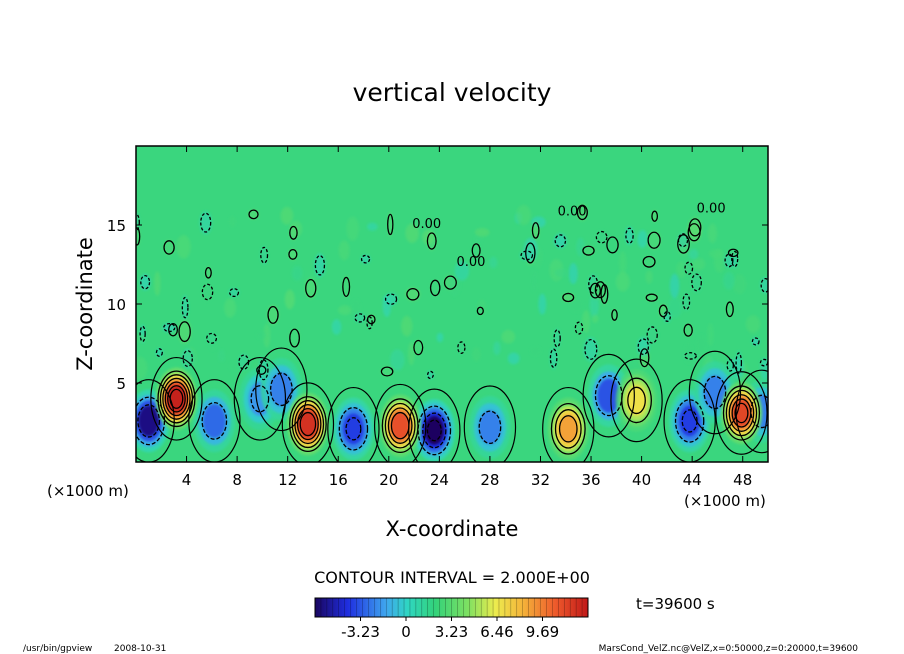 This screenshot has height=654, width=904. Describe the element at coordinates (542, 632) in the screenshot. I see `colorbar-tick-label: 9.69` at that location.